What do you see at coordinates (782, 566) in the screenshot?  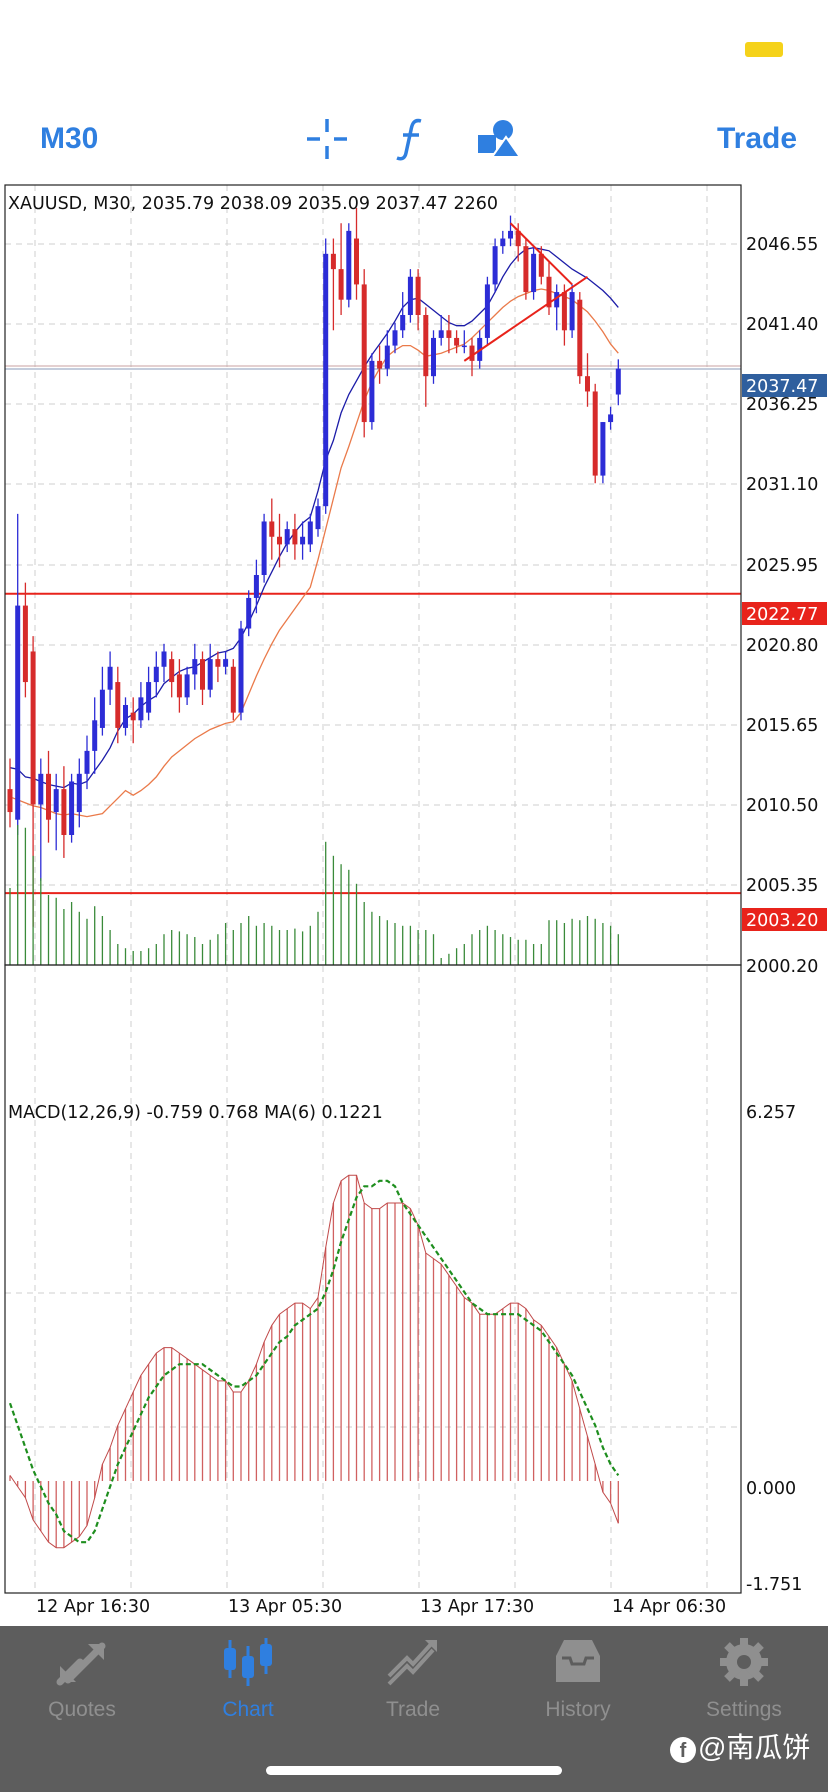 I see `price-tick: 2025.95` at bounding box center [782, 566].